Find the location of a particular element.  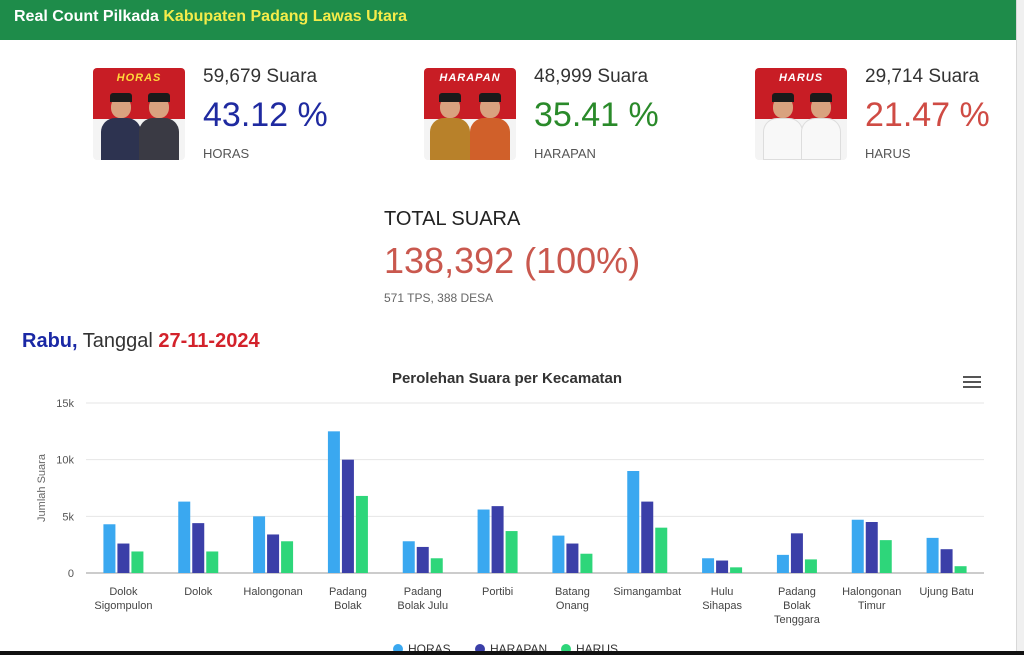

x-tick-label: Halongonan is located at coordinates (272, 592).